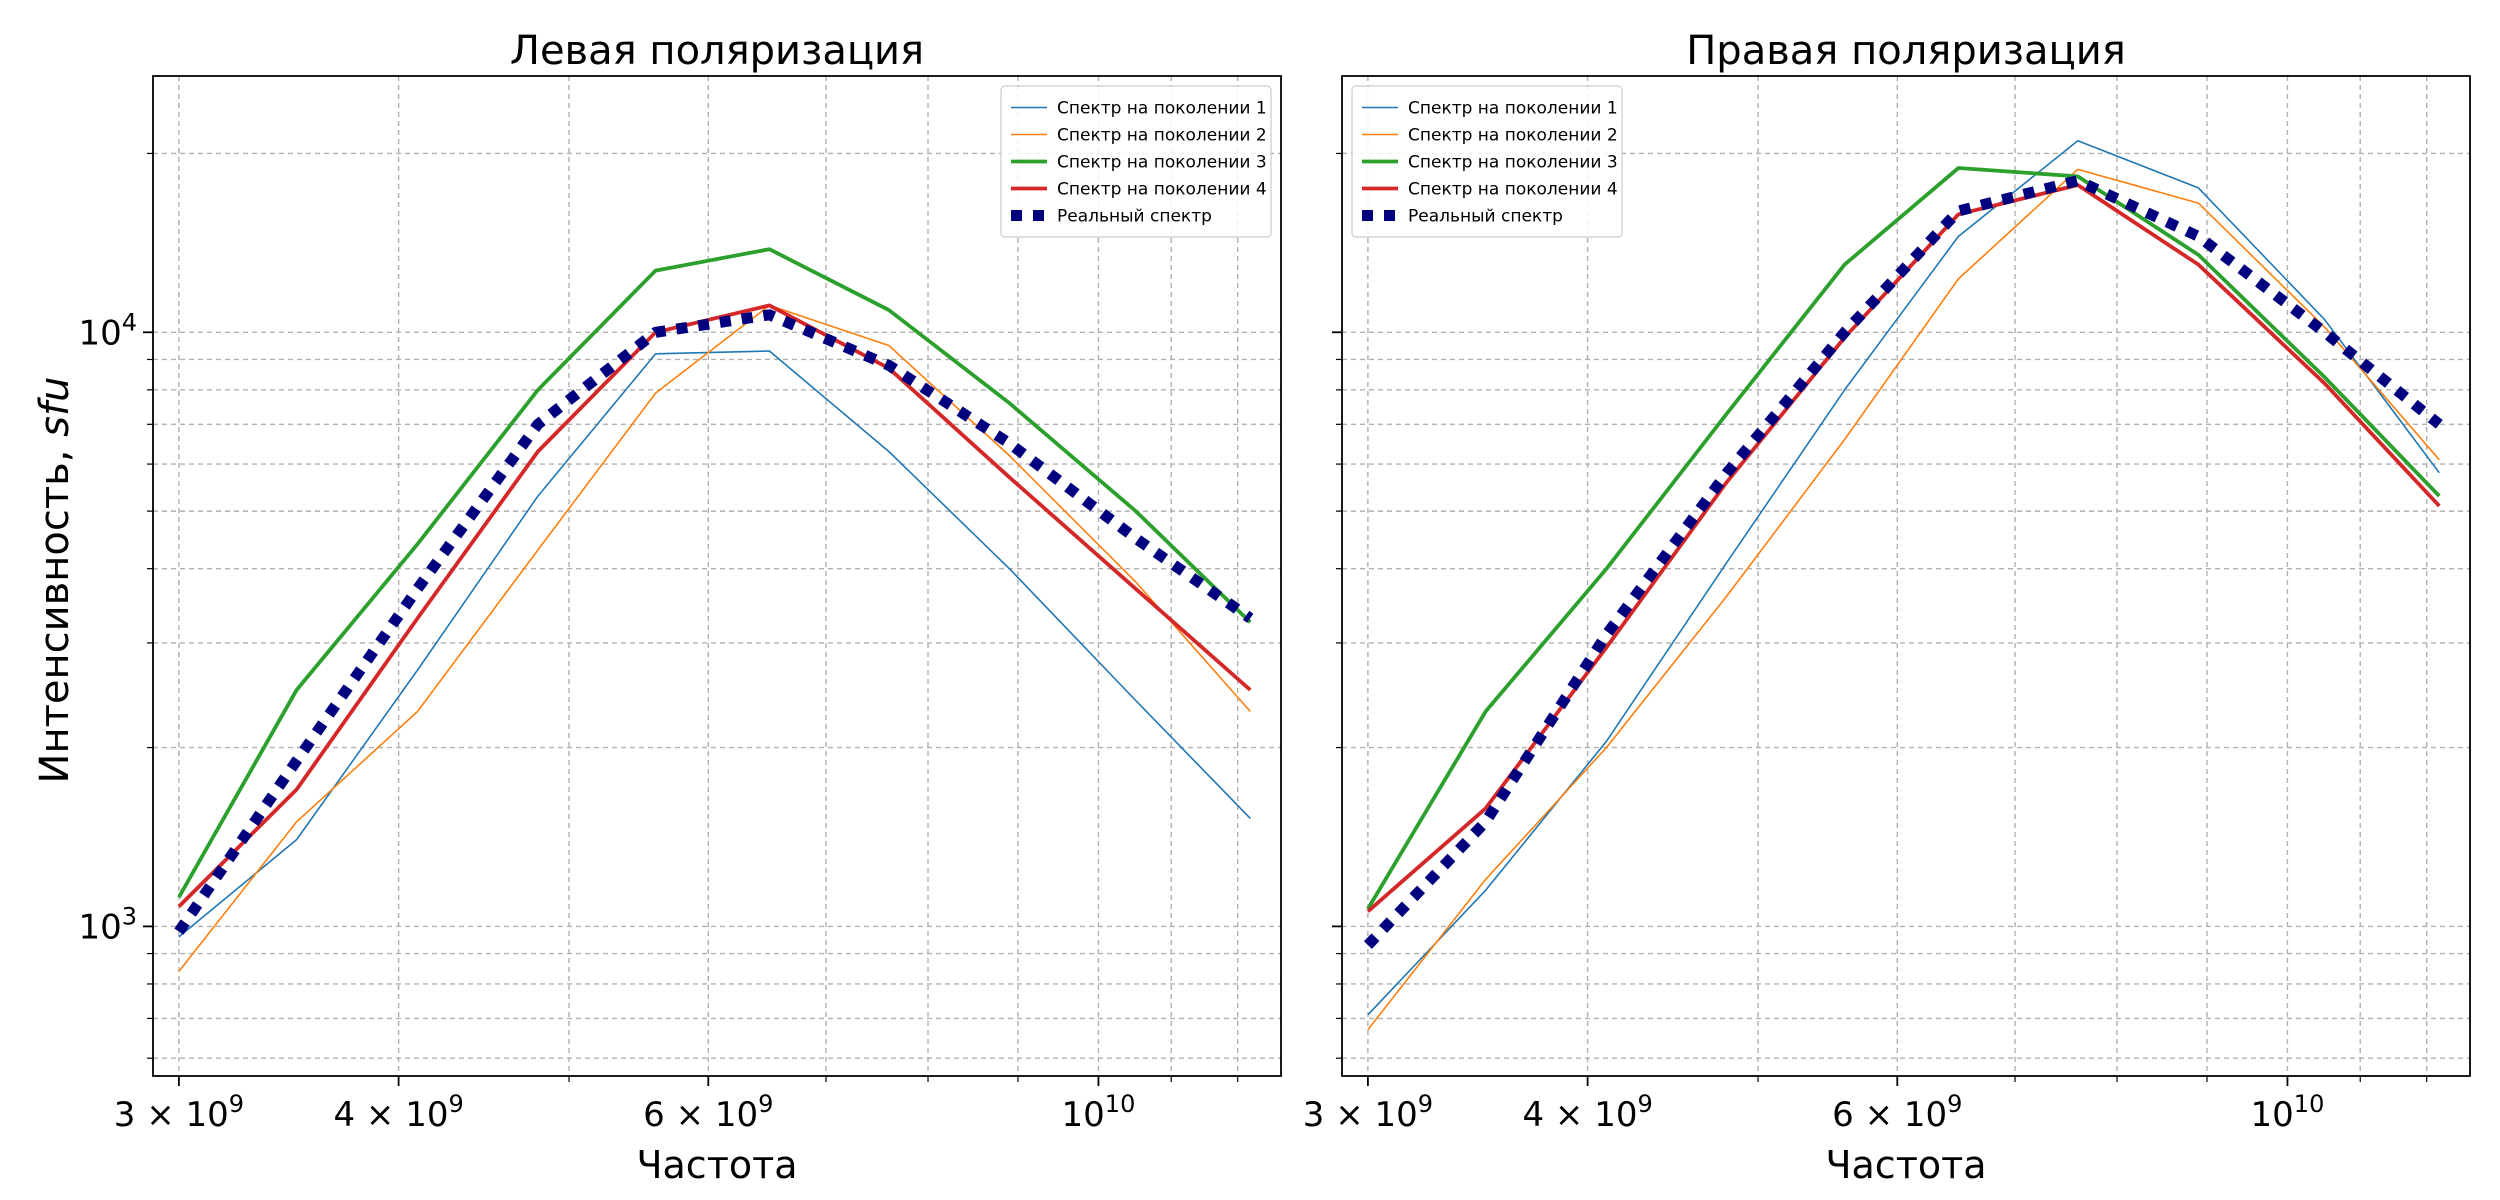 This screenshot has height=1200, width=2500. I want to click on y-axis-label: Интенсивность, sfu, so click(55, 580).